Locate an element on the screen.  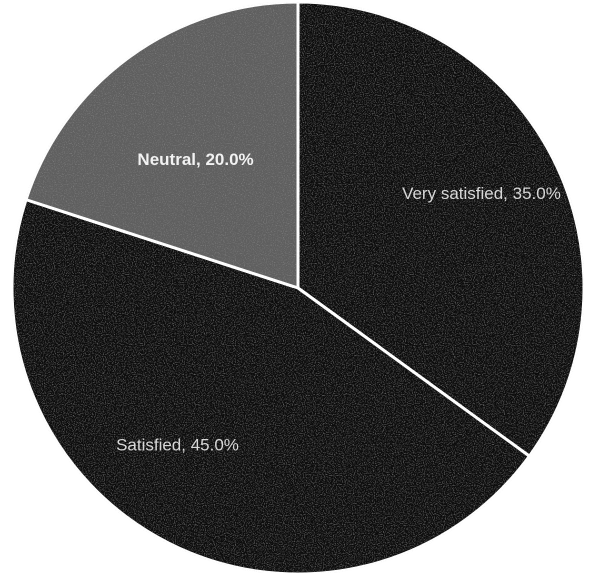
pie-label-neutral: Neutral, 20.0% is located at coordinates (195, 159).